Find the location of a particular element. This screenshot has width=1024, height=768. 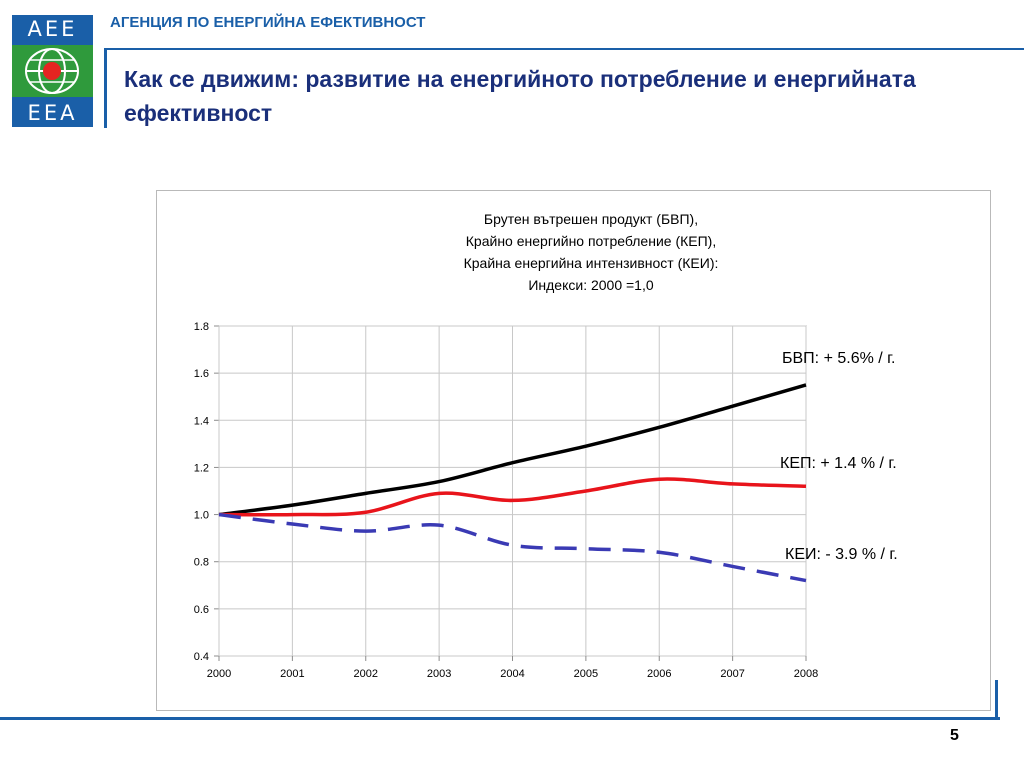

chart-title-line: Брутен вътрешен продукт (БВП), is located at coordinates (591, 219).